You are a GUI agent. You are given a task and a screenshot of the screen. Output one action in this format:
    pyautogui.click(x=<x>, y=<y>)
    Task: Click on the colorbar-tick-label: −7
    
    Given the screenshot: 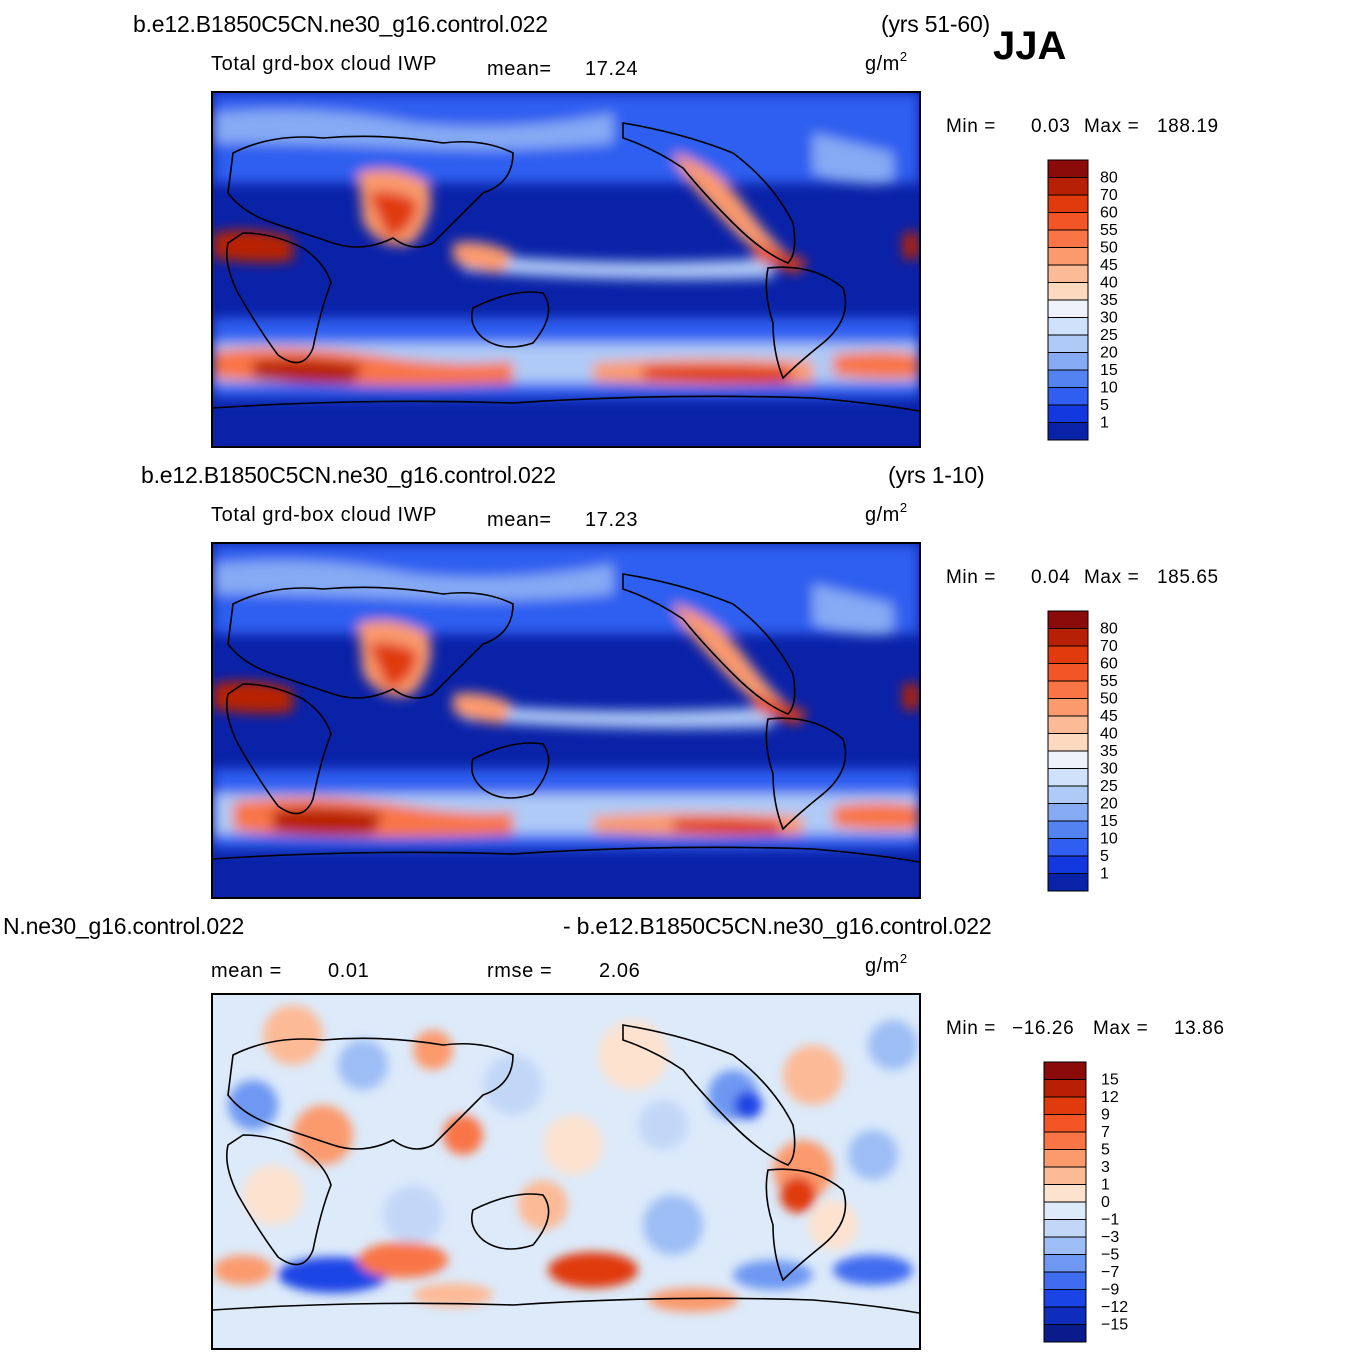 What is the action you would take?
    pyautogui.click(x=1110, y=1272)
    